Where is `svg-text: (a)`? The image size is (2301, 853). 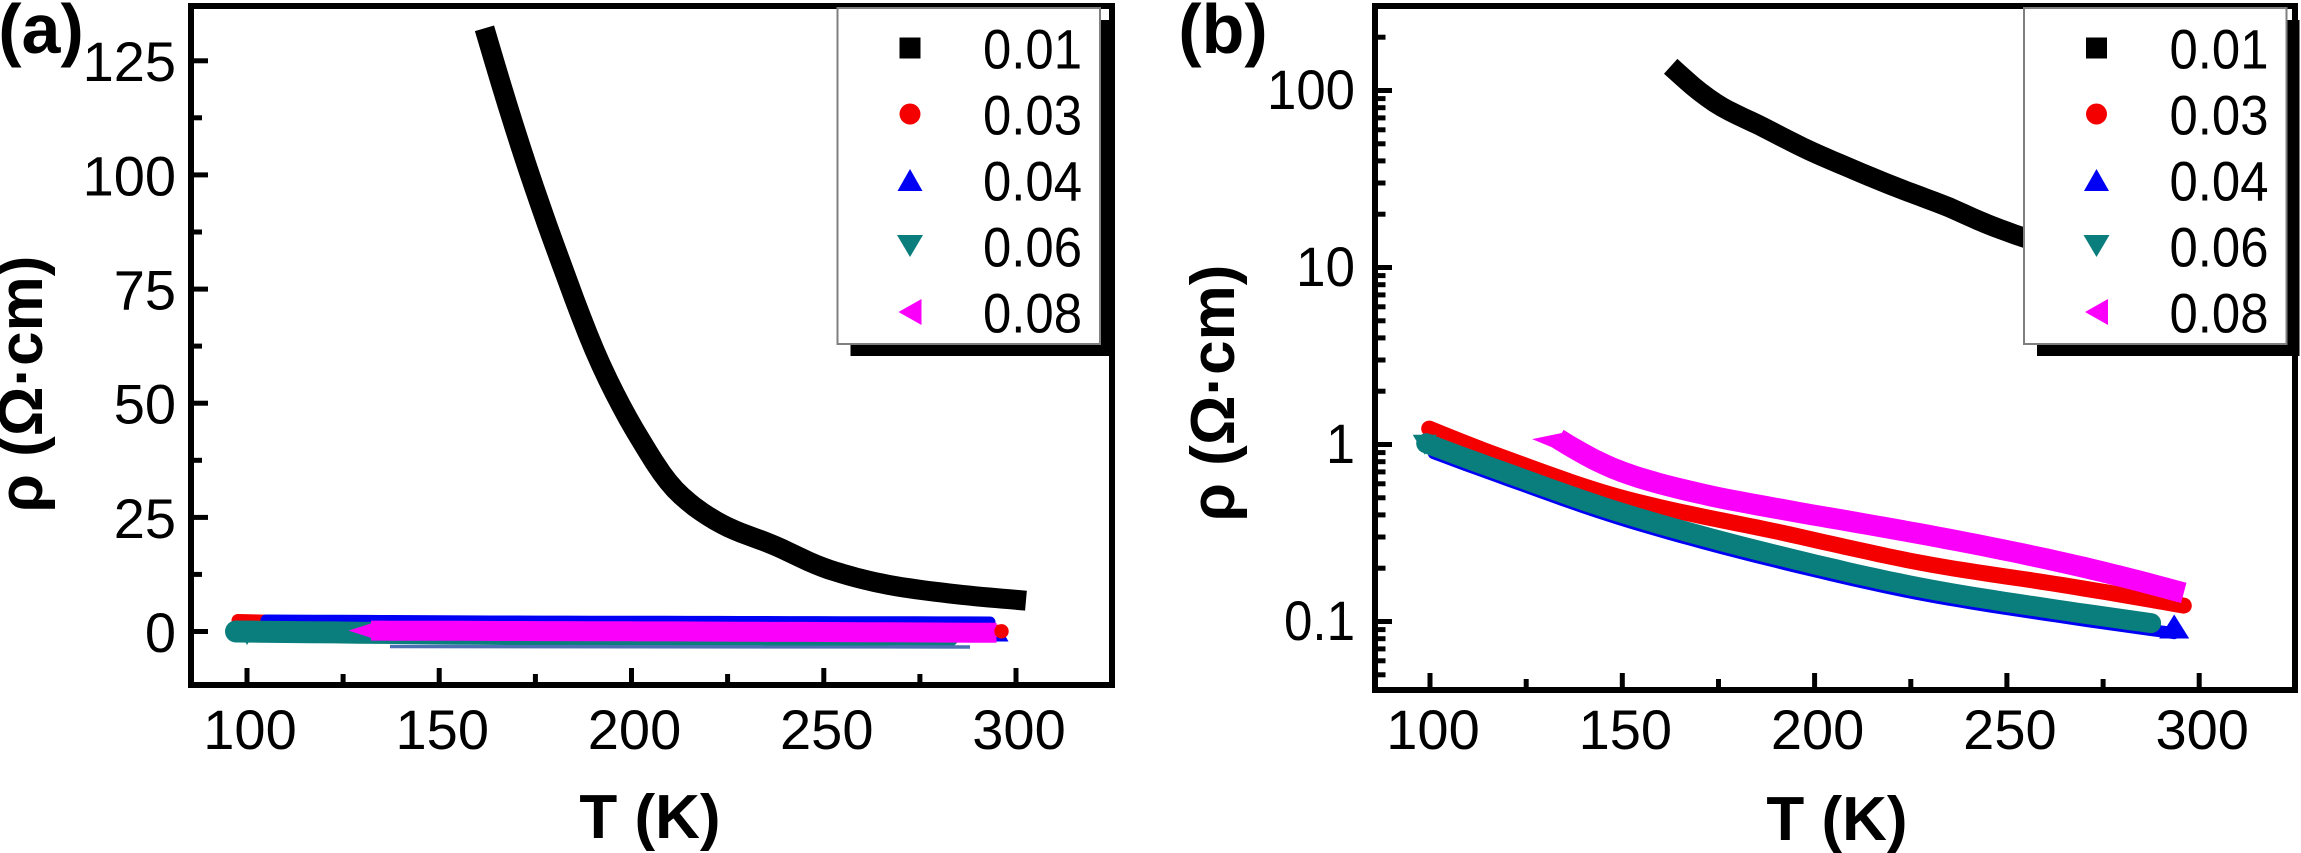
svg-text: (a) is located at coordinates (42, 34).